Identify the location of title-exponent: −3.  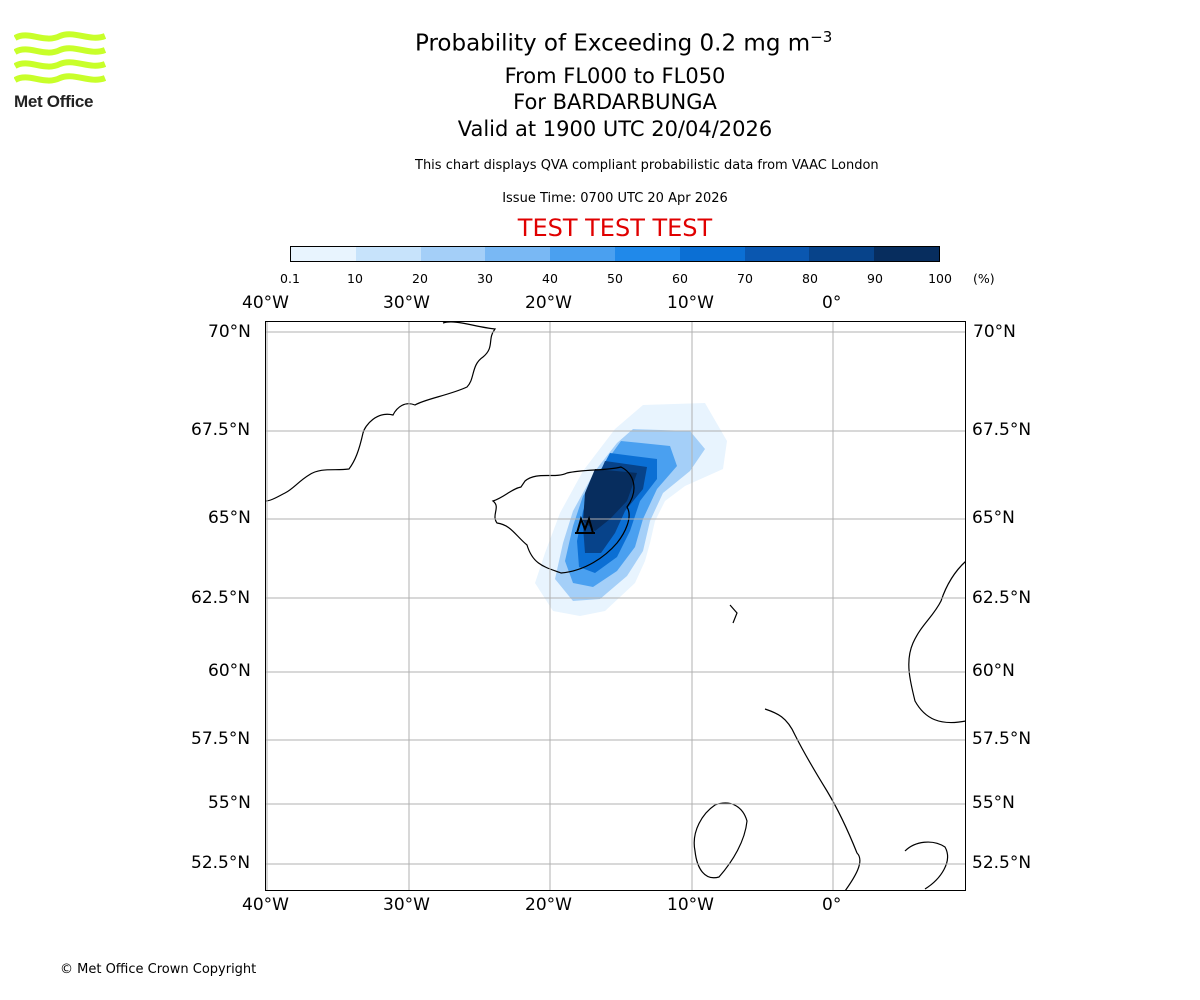
(821, 37).